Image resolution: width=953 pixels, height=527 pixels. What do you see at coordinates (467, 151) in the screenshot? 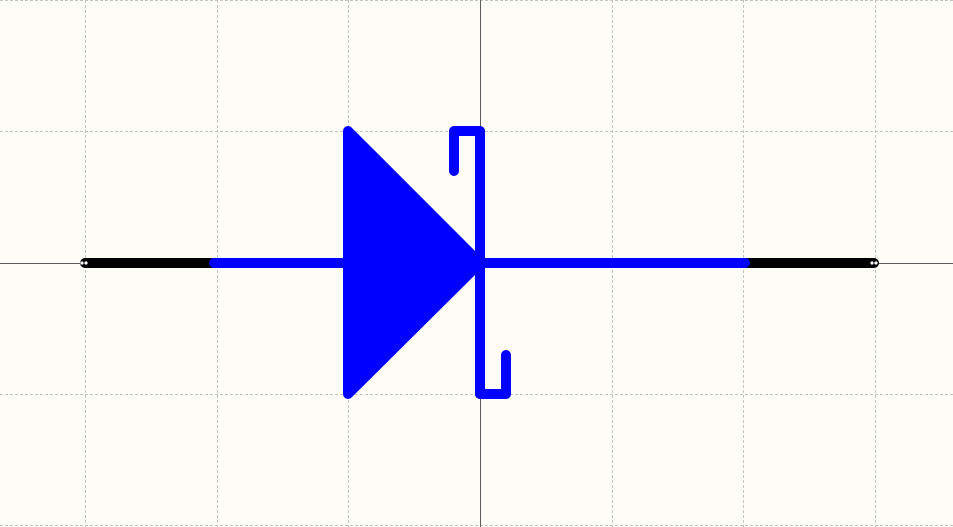
I see `zener-bend-top` at bounding box center [467, 151].